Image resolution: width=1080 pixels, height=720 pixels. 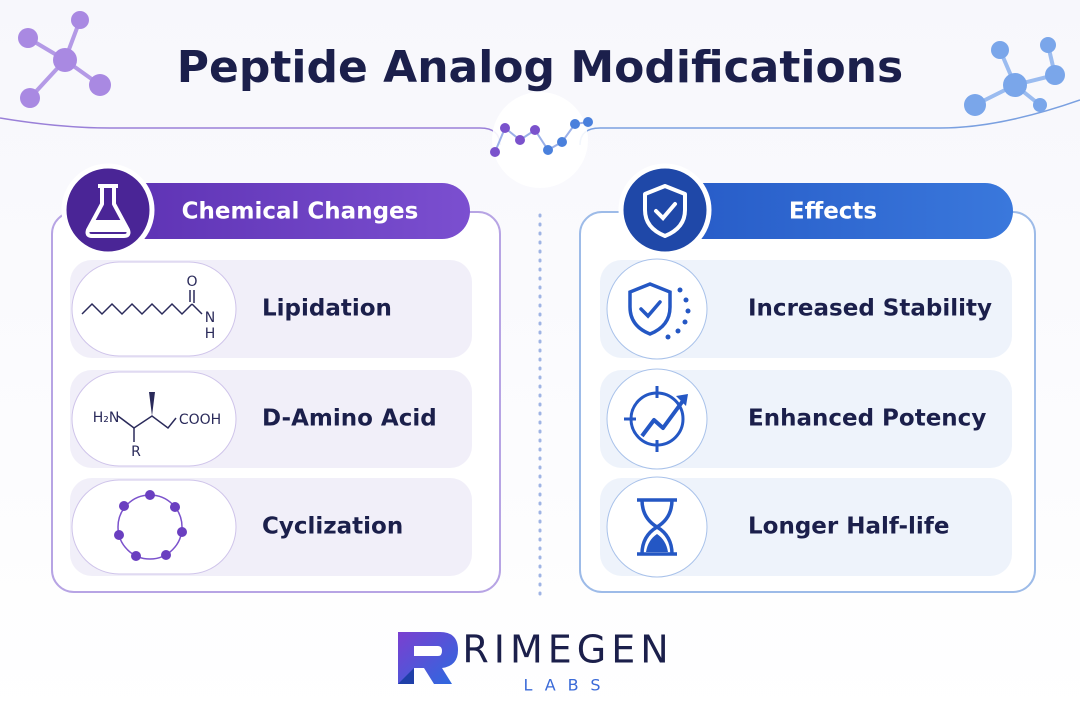 What do you see at coordinates (867, 419) in the screenshot?
I see `item-label: Enhanced Potency` at bounding box center [867, 419].